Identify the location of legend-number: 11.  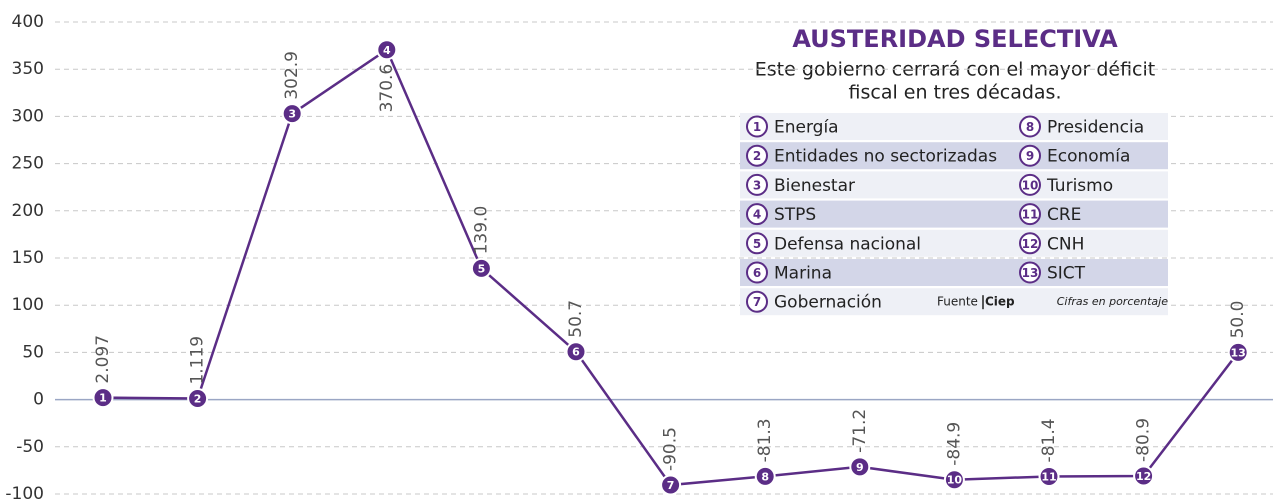
(1030, 215).